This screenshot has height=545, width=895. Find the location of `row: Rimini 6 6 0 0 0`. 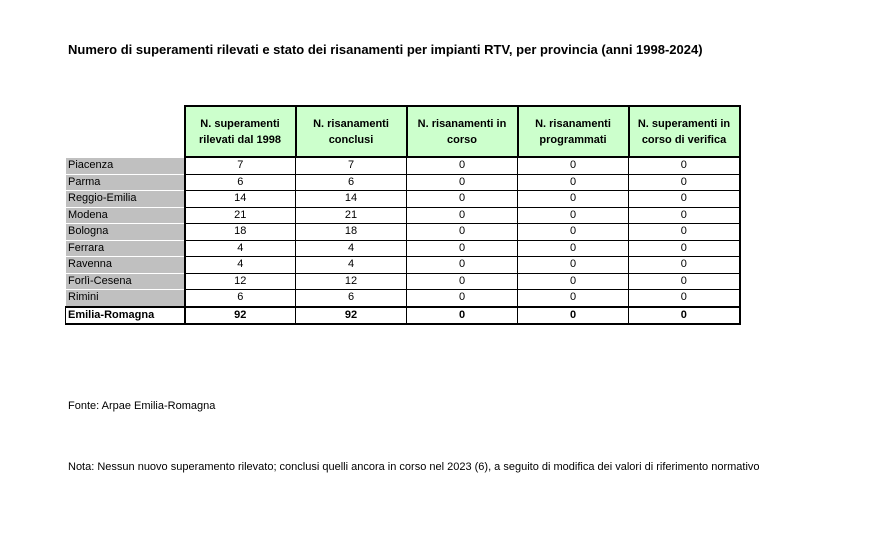

row: Rimini 6 6 0 0 0 is located at coordinates (403, 298).